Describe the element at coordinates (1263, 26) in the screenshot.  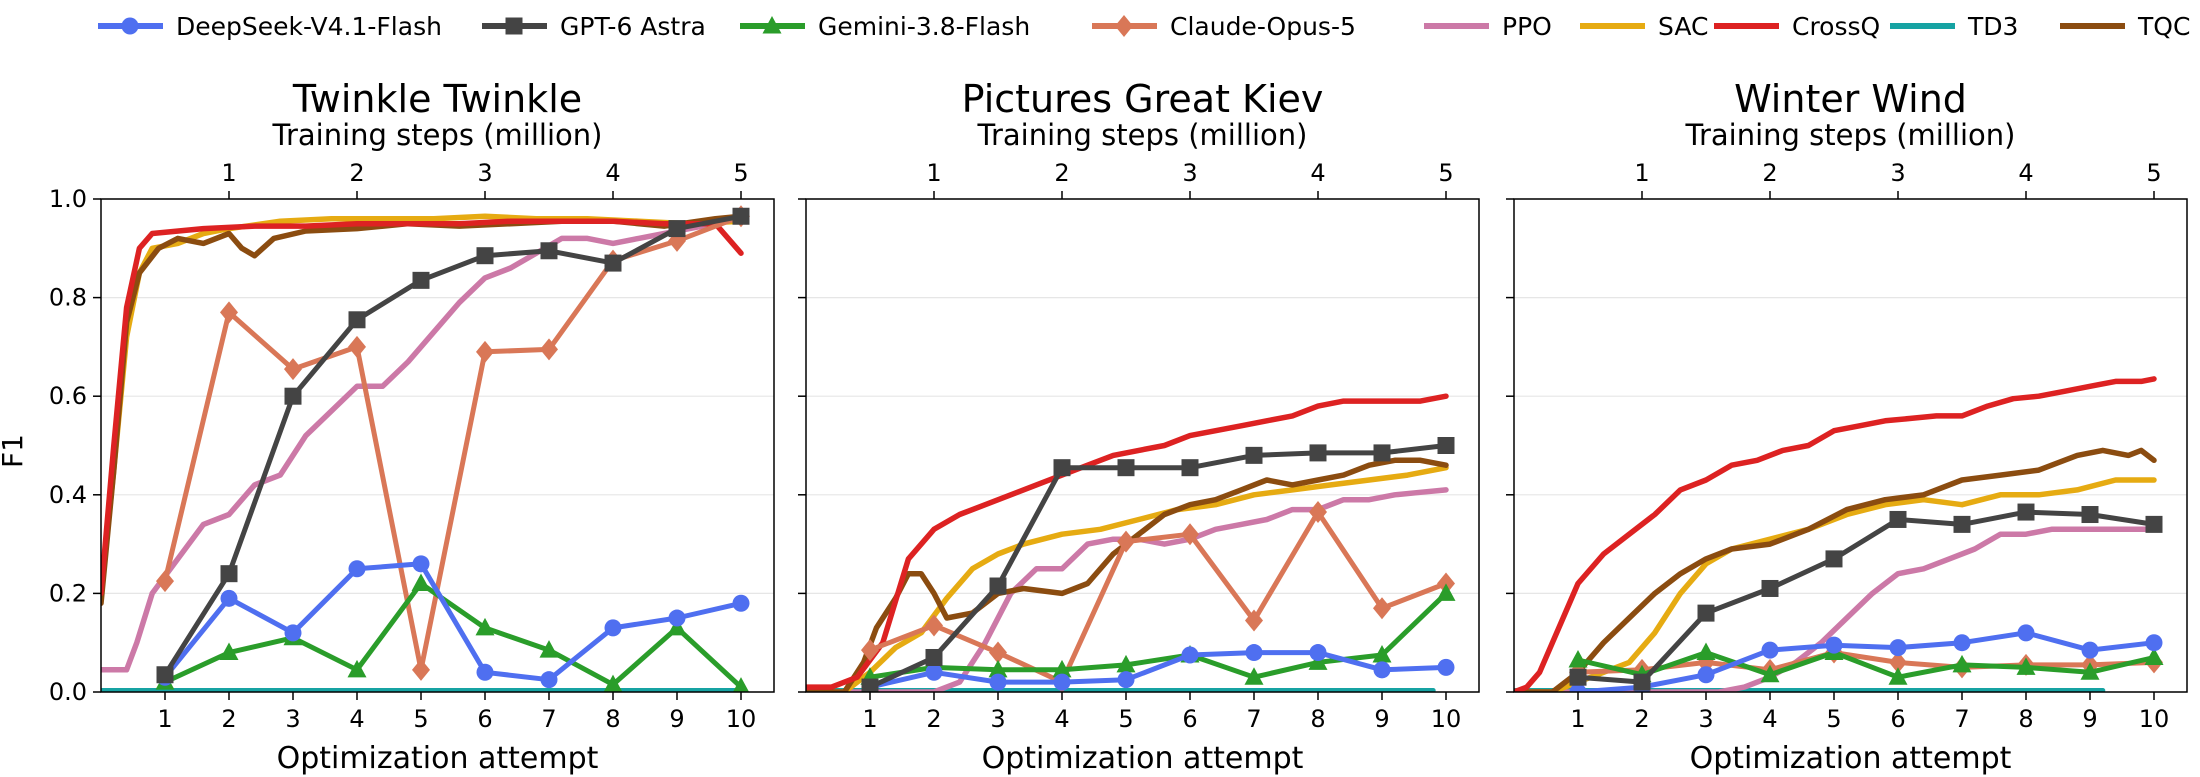
I see `legend-label: Claude-Opus-5` at that location.